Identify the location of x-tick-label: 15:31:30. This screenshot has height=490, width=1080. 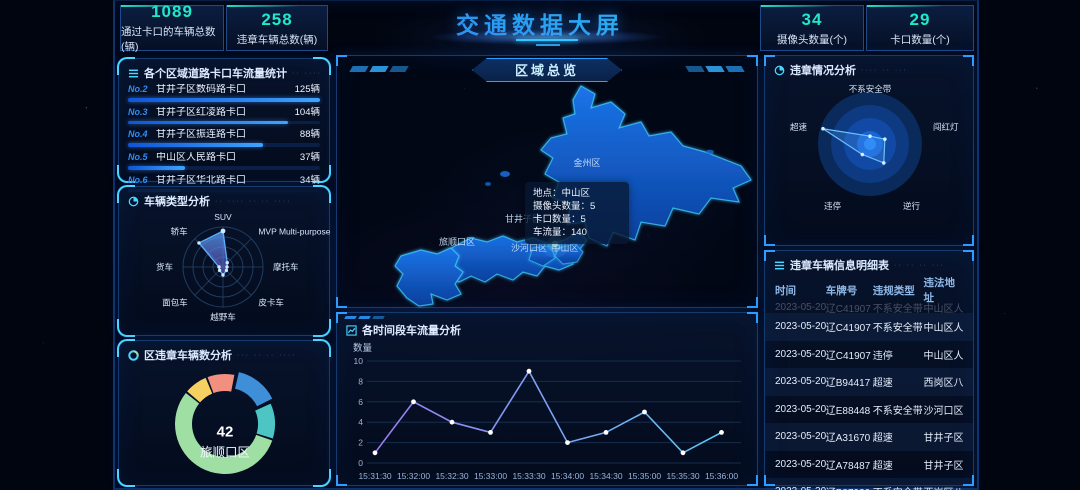
(374, 476).